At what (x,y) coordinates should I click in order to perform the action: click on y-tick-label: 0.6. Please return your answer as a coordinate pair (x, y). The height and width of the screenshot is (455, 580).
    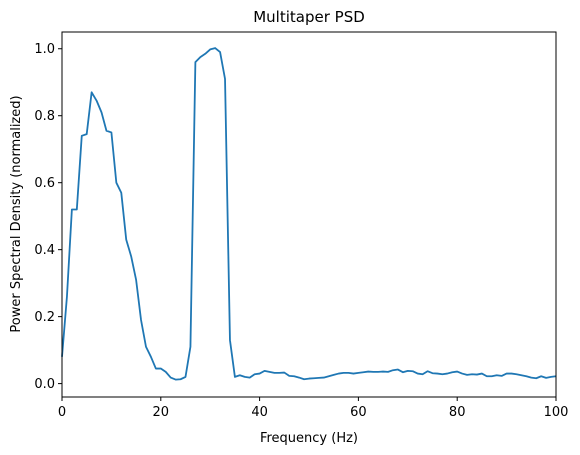
    Looking at the image, I should click on (44, 183).